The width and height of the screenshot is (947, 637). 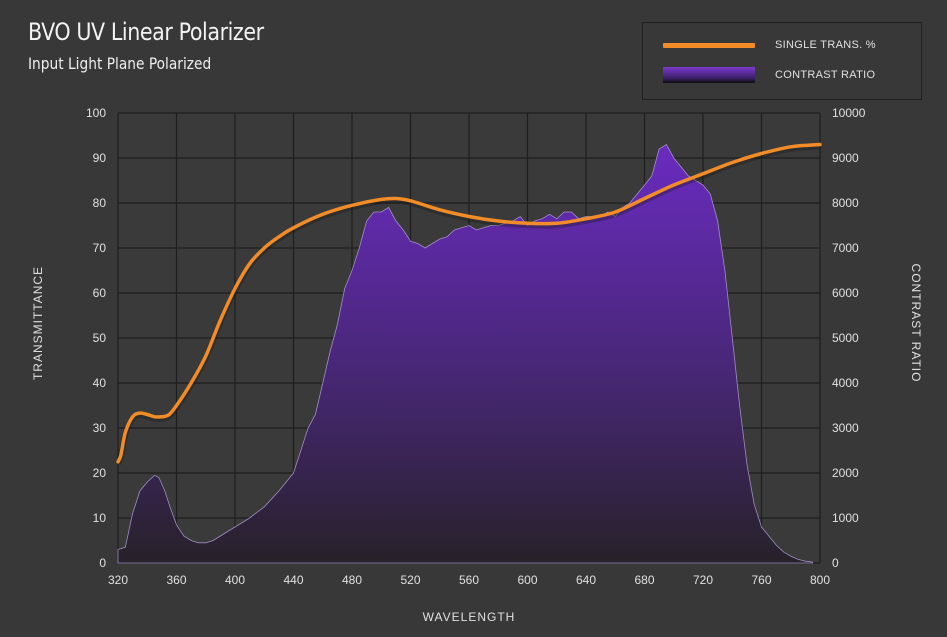 What do you see at coordinates (769, 75) in the screenshot?
I see `legend-item-contrast-ratio: CONTRAST RATIO` at bounding box center [769, 75].